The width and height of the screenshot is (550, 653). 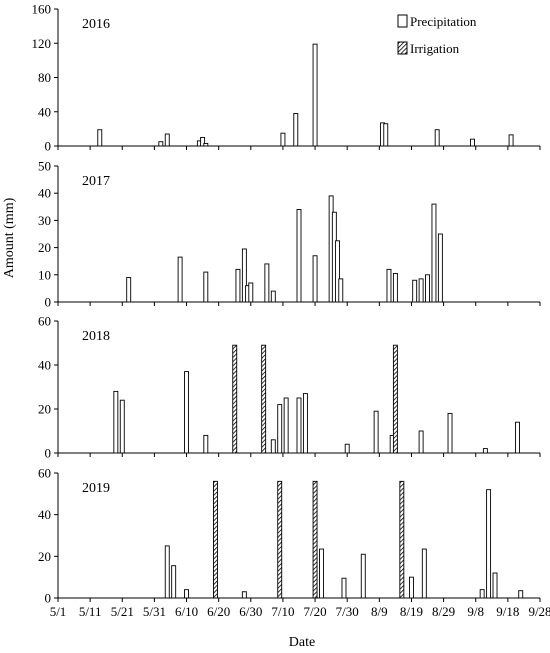 I want to click on panel-year-label: 2016, so click(x=96, y=24).